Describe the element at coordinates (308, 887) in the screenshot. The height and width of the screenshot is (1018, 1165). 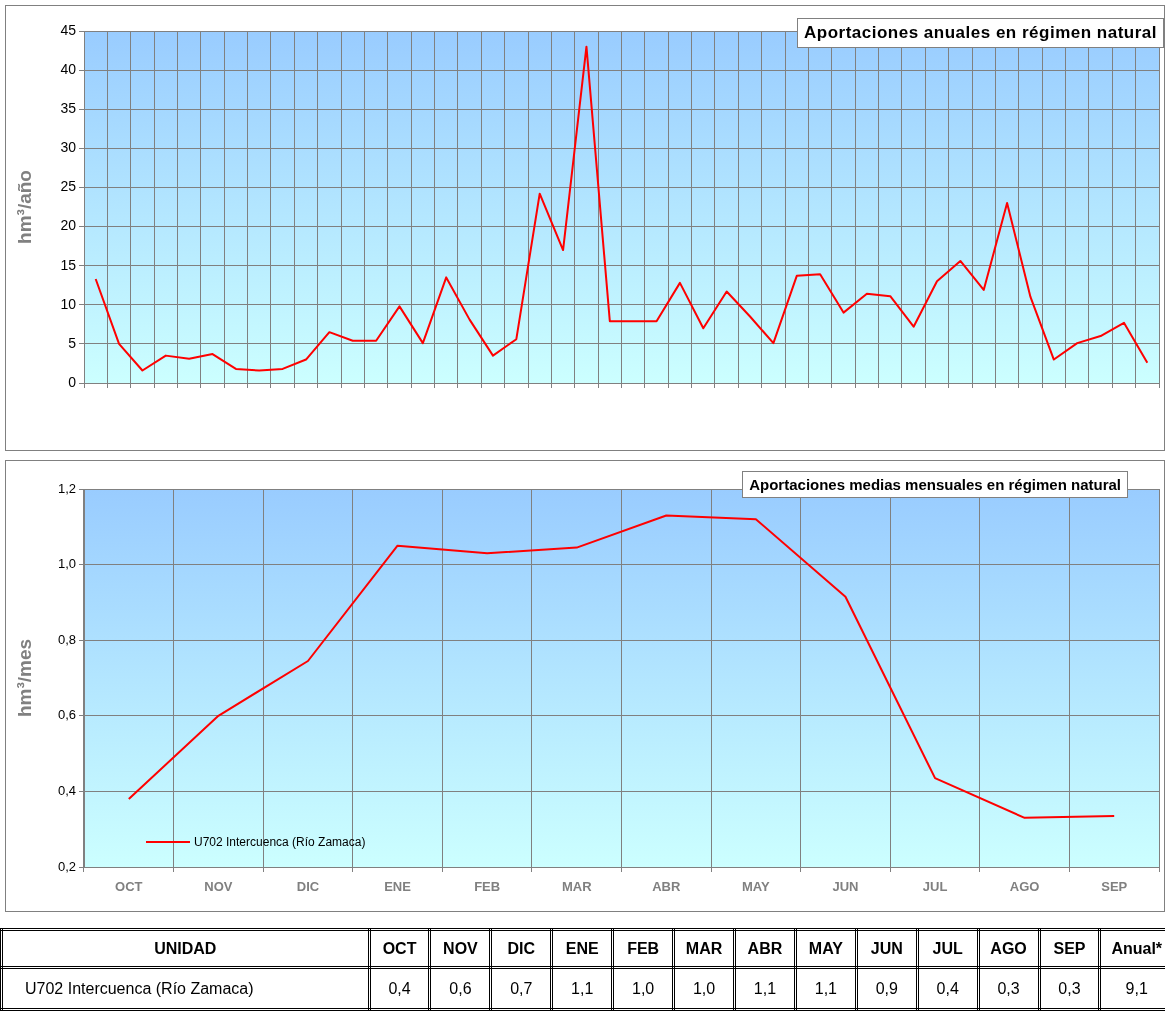
I see `x-tick-label: DIC` at that location.